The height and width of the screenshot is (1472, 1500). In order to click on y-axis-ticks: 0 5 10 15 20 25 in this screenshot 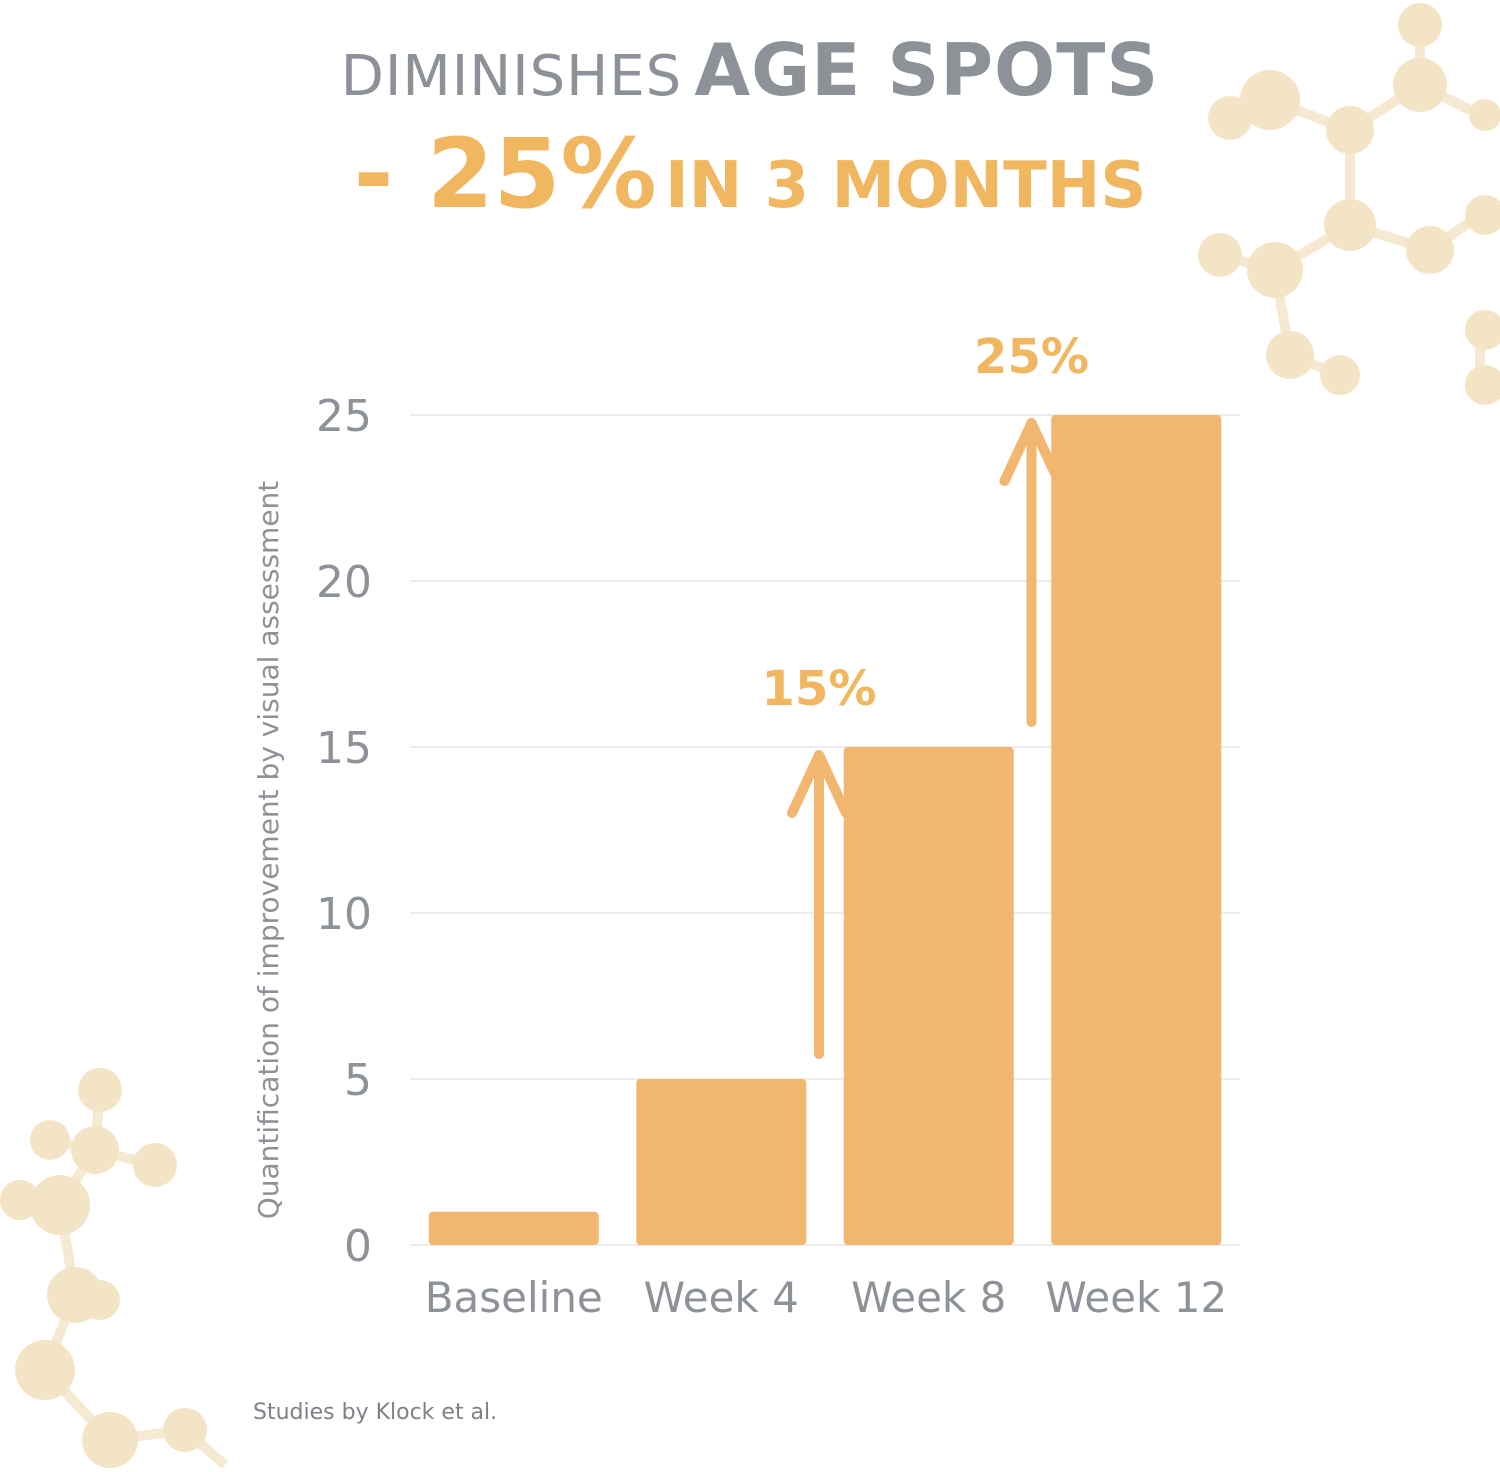, I will do `click(344, 831)`.